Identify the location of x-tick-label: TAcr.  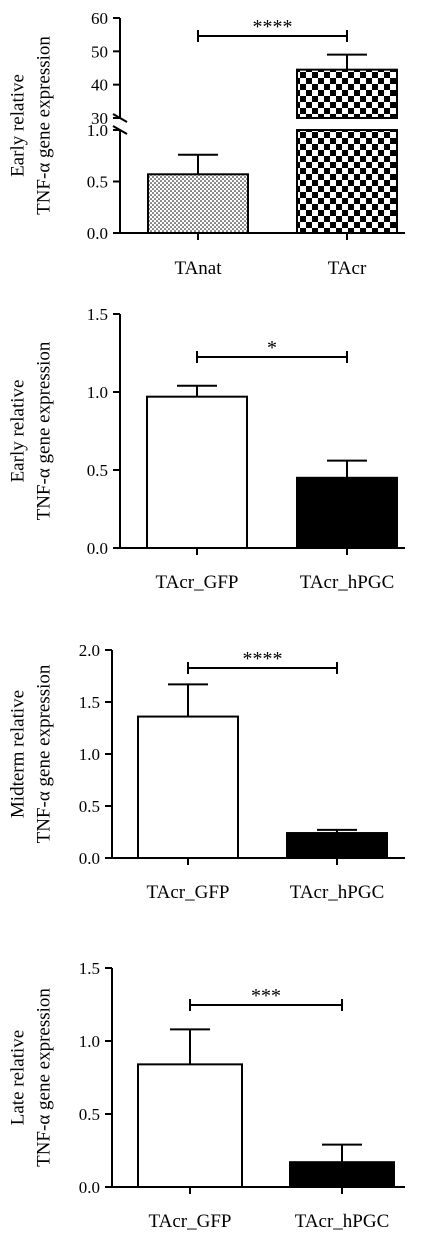
(347, 268).